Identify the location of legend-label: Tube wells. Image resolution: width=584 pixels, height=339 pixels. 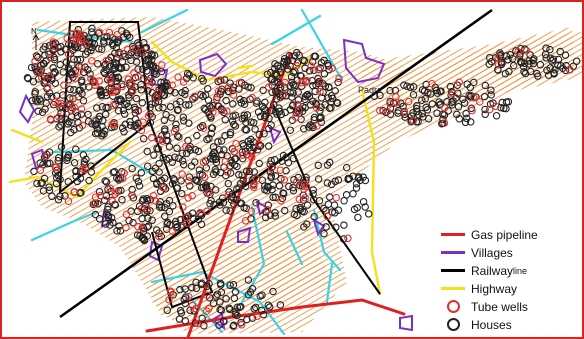
(499, 306).